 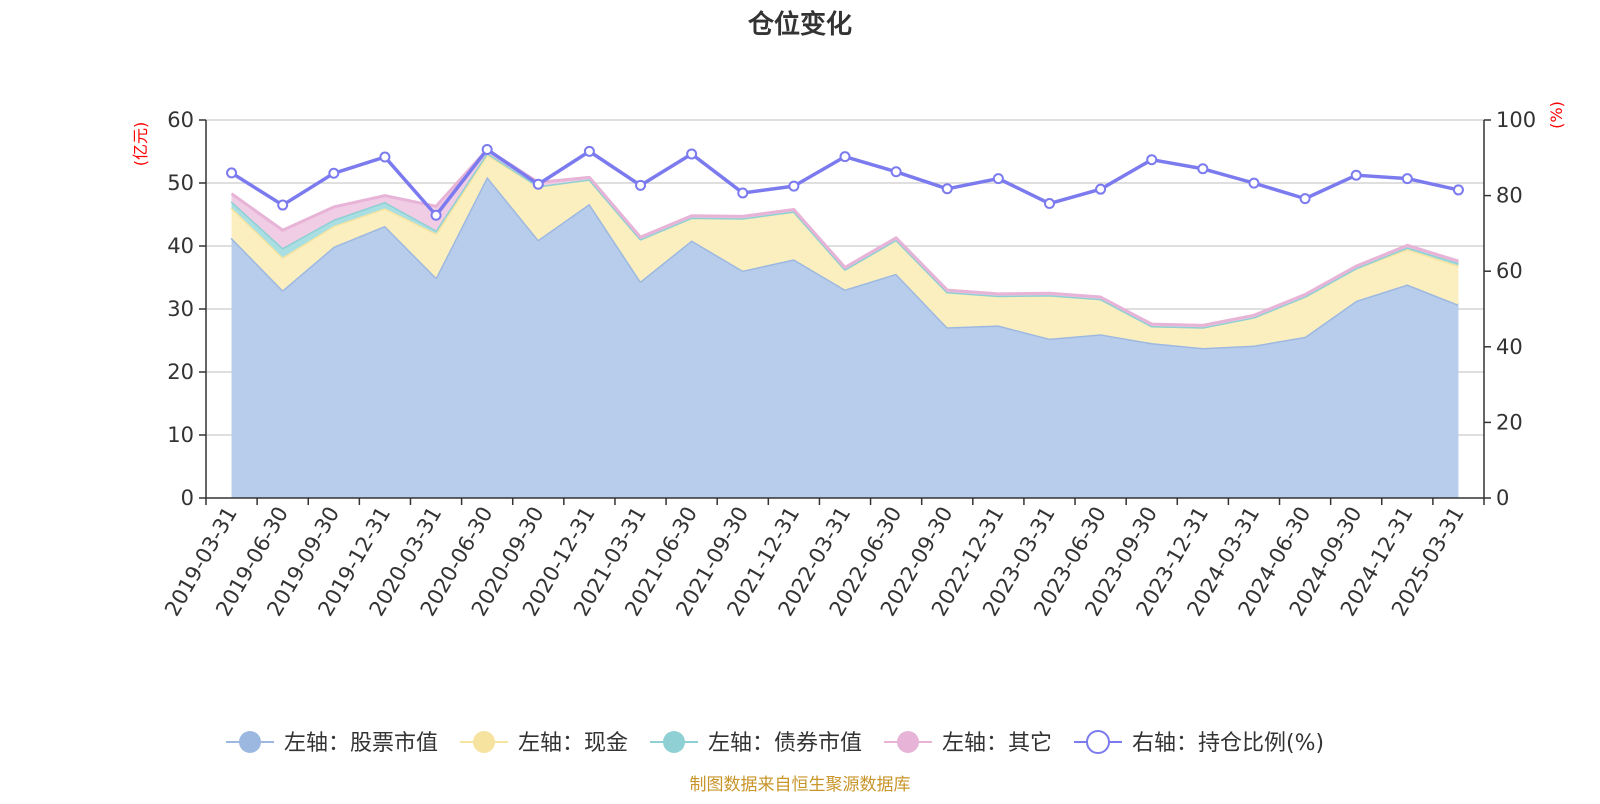 What do you see at coordinates (140, 144) in the screenshot?
I see `left-axis-unit: (亿元)` at bounding box center [140, 144].